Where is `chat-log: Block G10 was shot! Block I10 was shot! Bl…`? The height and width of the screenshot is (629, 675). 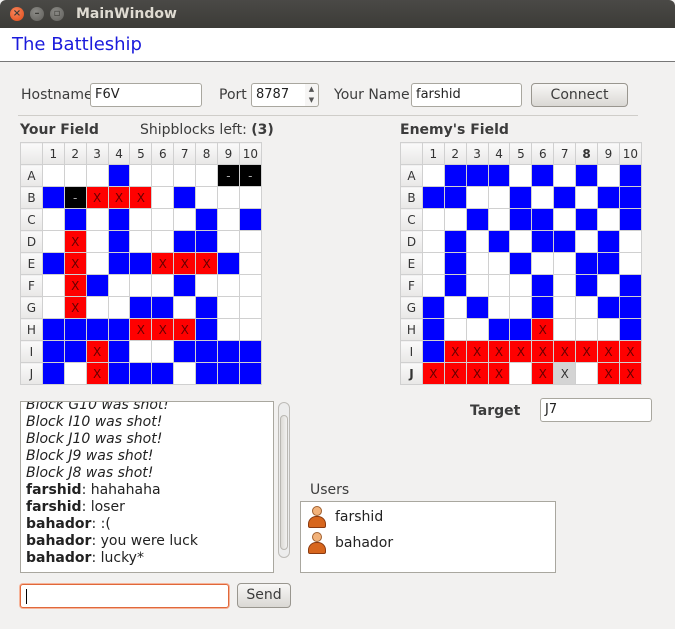 chat-log: Block G10 was shot! Block I10 was shot! Bl… is located at coordinates (147, 487).